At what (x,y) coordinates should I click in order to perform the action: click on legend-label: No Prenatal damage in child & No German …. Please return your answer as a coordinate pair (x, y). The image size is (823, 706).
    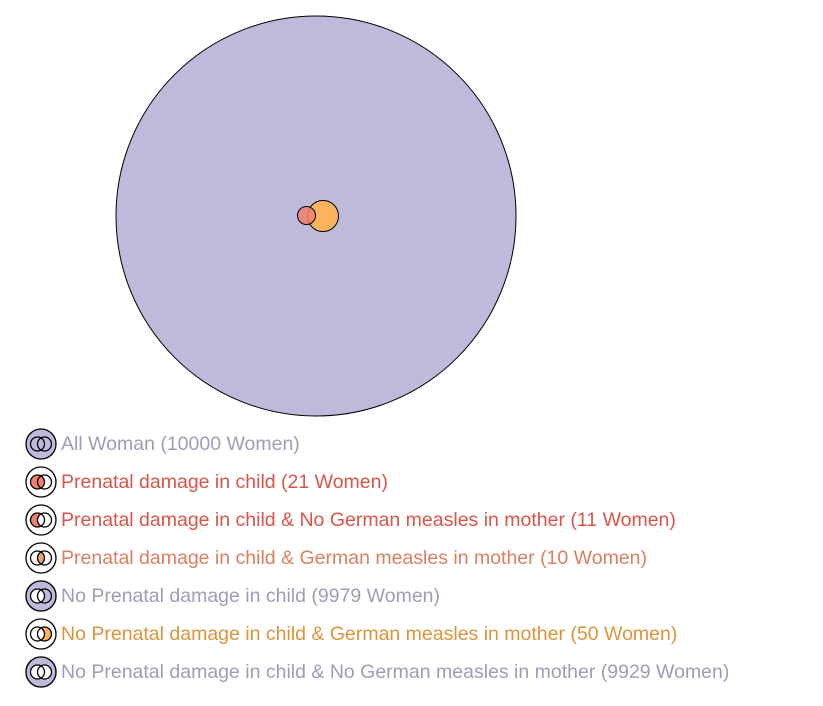
    Looking at the image, I should click on (395, 671).